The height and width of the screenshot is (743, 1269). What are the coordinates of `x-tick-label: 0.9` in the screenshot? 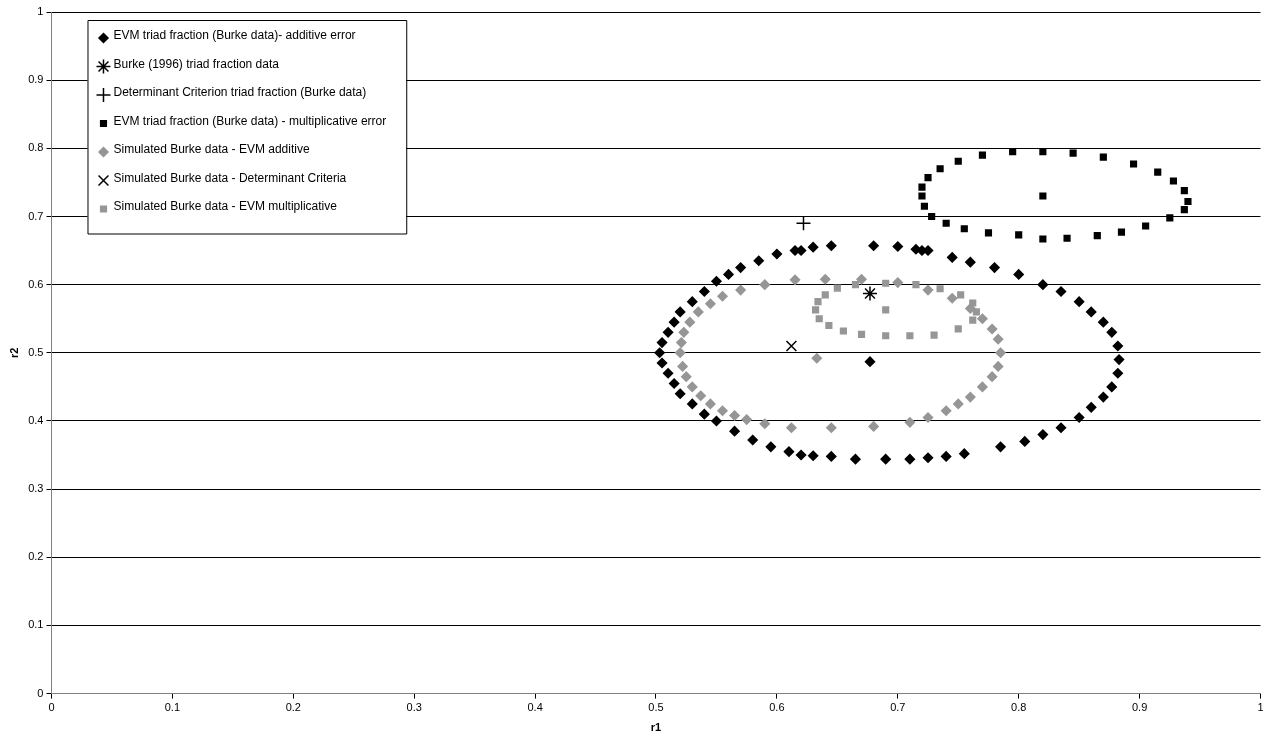 It's located at (1139, 707).